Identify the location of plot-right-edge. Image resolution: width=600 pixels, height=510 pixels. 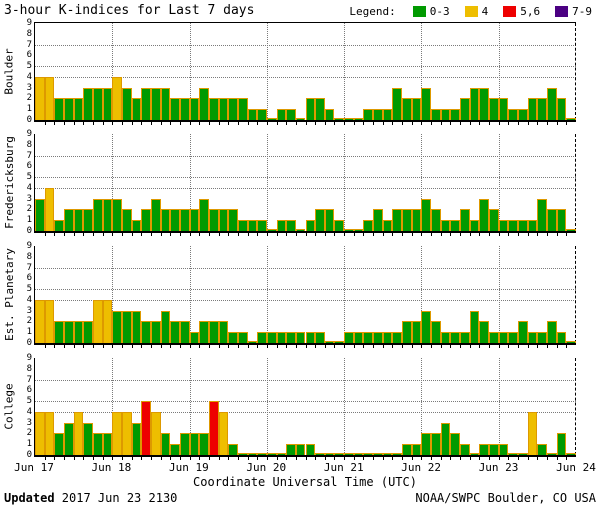
(575, 71).